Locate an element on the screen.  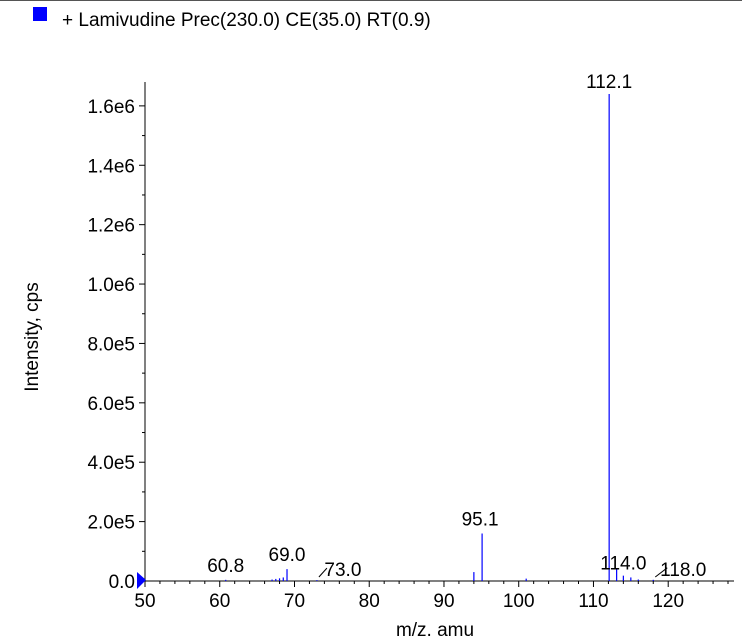
x-tick-label: 110 is located at coordinates (593, 601).